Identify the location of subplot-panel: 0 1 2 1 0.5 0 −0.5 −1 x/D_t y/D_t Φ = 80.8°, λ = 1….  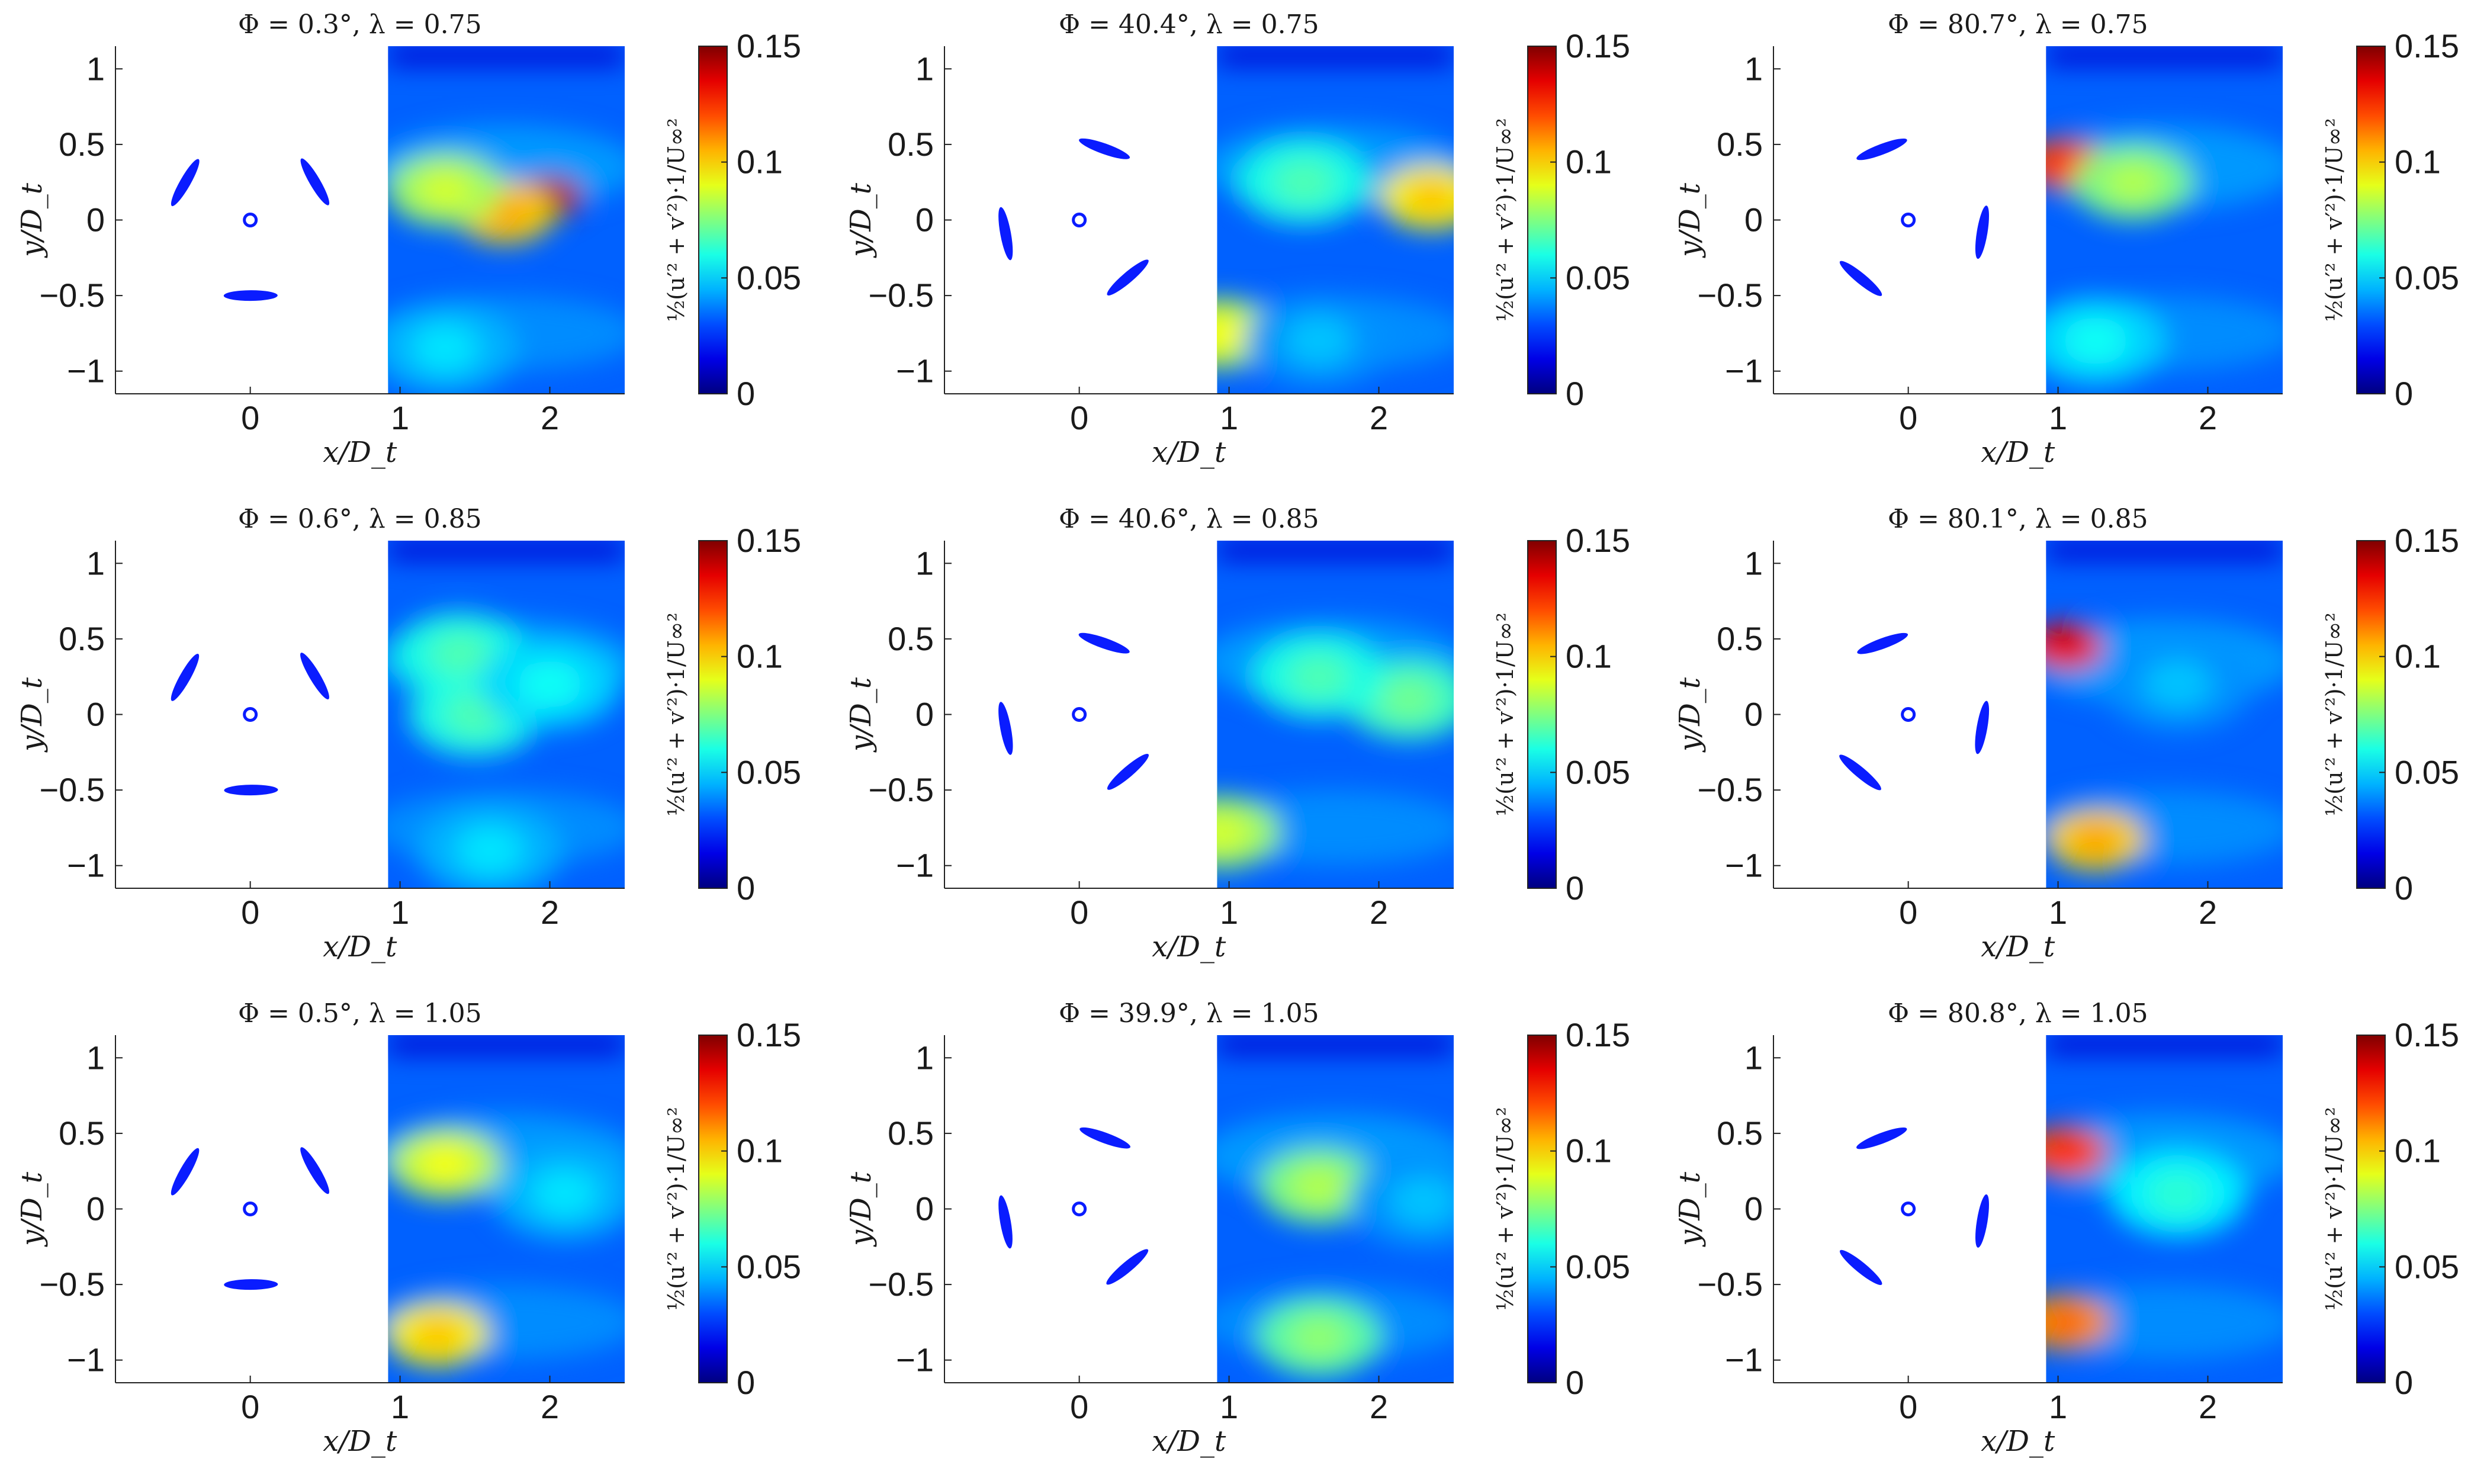
(2072, 1236).